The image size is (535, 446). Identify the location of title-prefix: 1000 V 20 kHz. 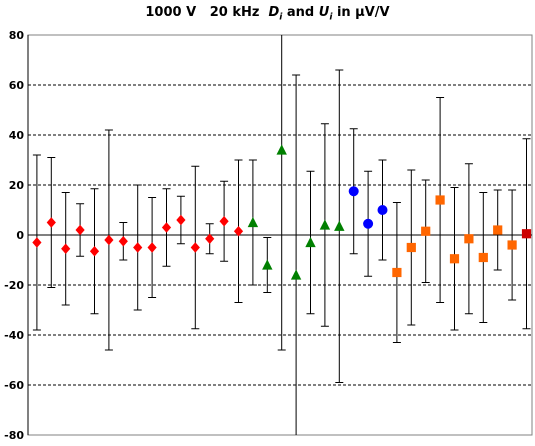
(207, 12).